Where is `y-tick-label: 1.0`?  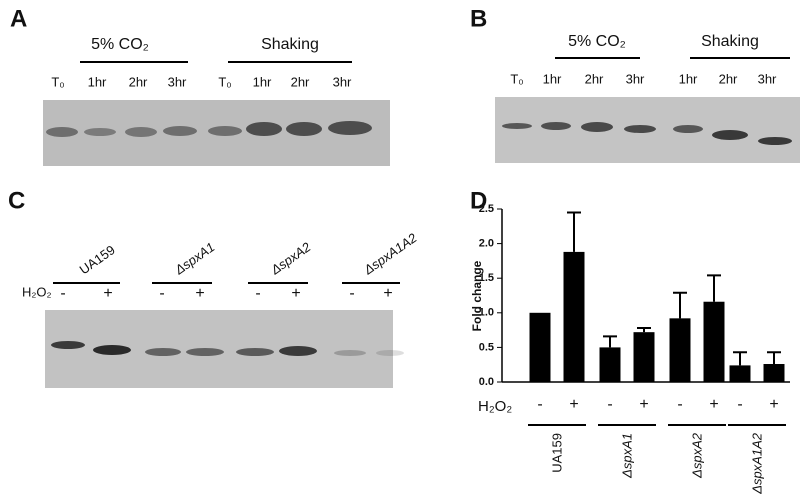
y-tick-label: 1.0 is located at coordinates (486, 313).